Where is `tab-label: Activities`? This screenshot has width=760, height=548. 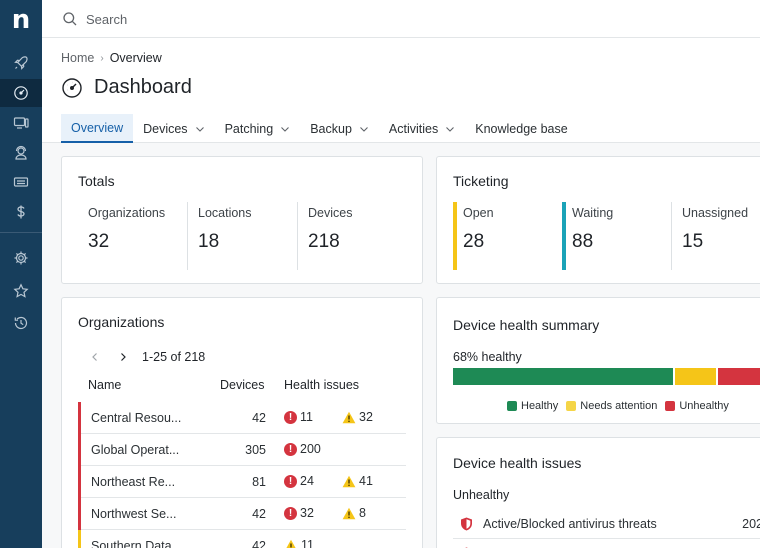
tab-label: Activities is located at coordinates (413, 128).